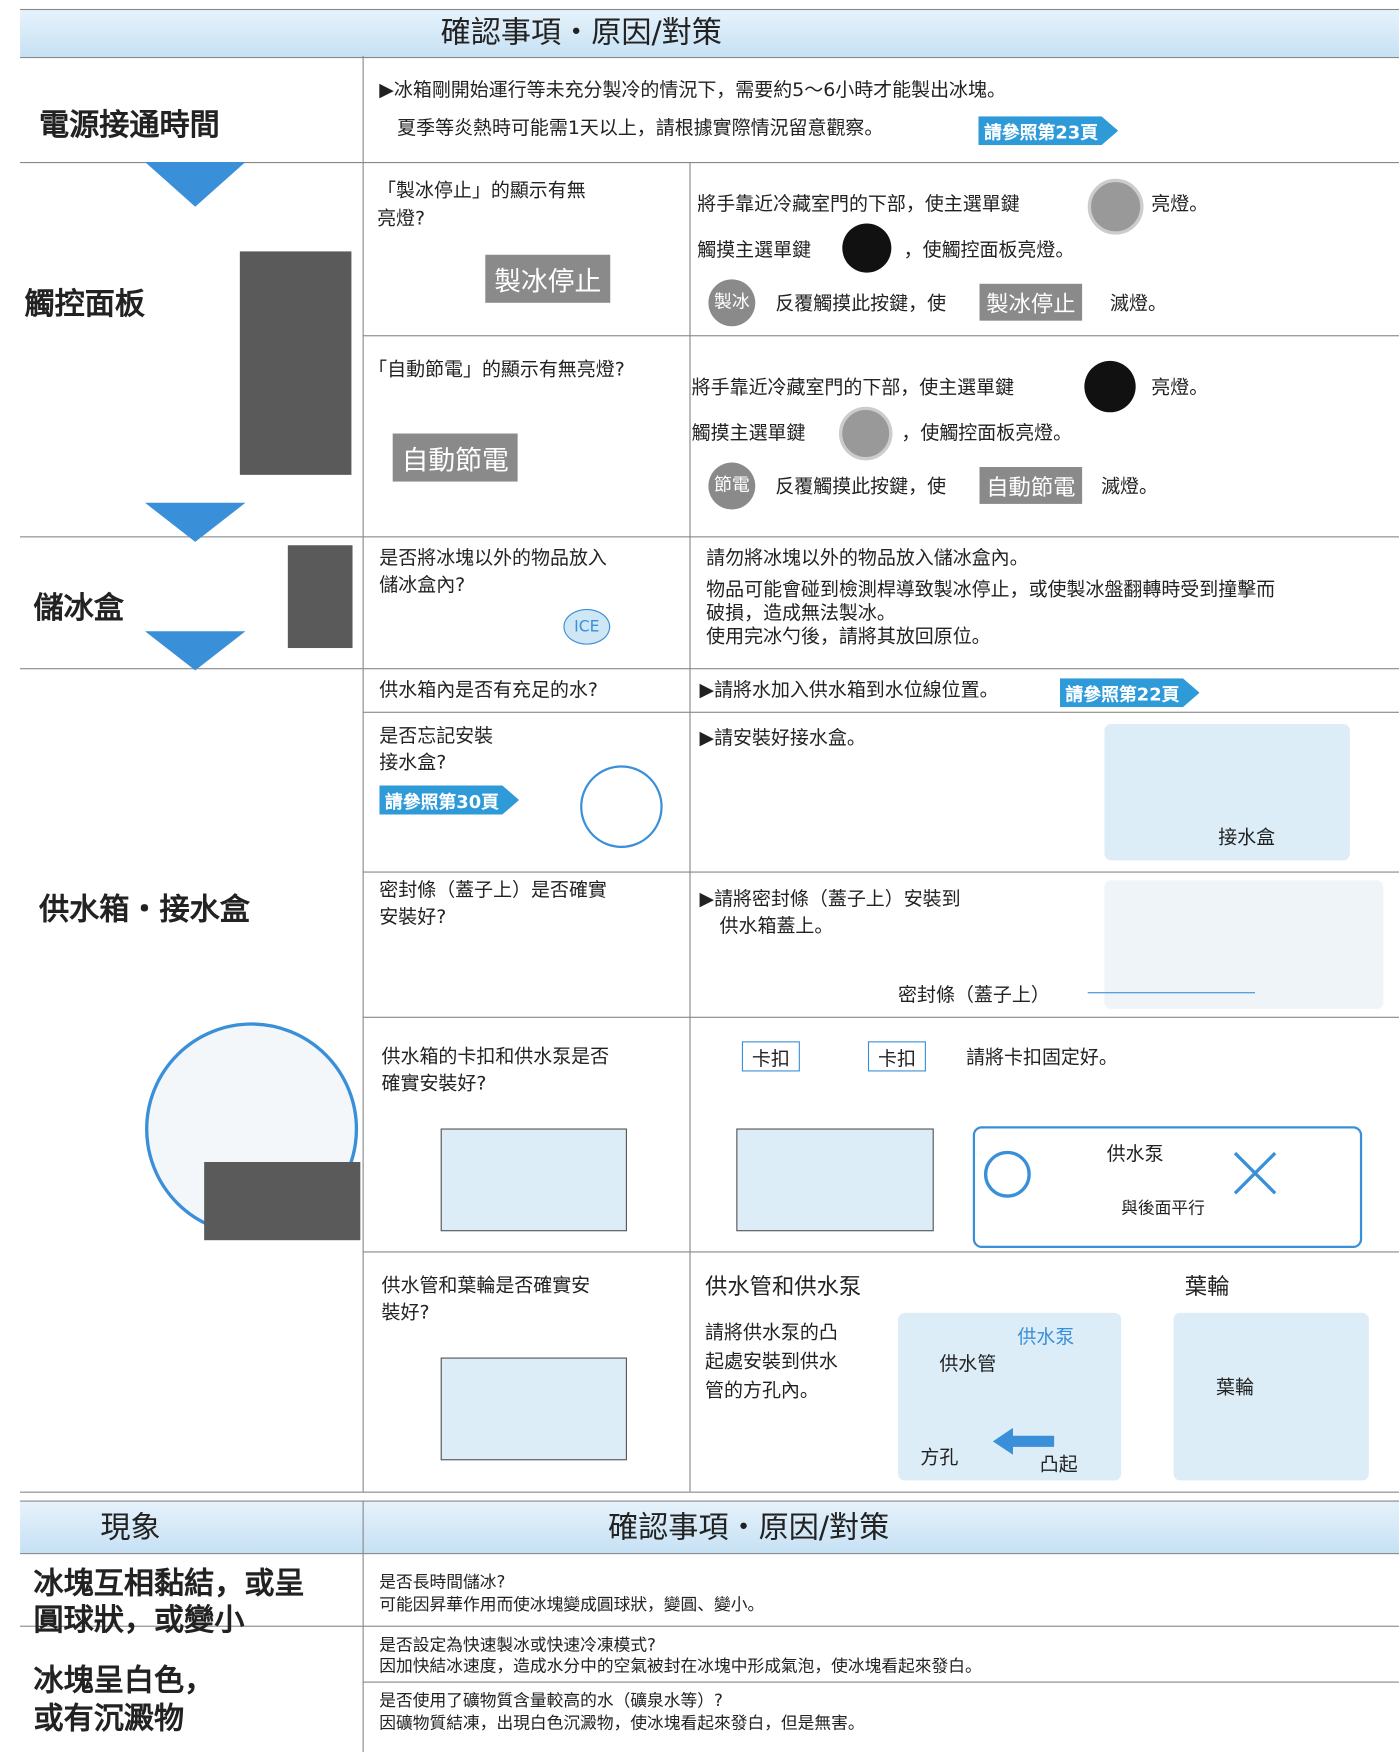 The image size is (1399, 1752). Describe the element at coordinates (320, 597) in the screenshot. I see `bin-illustration` at that location.